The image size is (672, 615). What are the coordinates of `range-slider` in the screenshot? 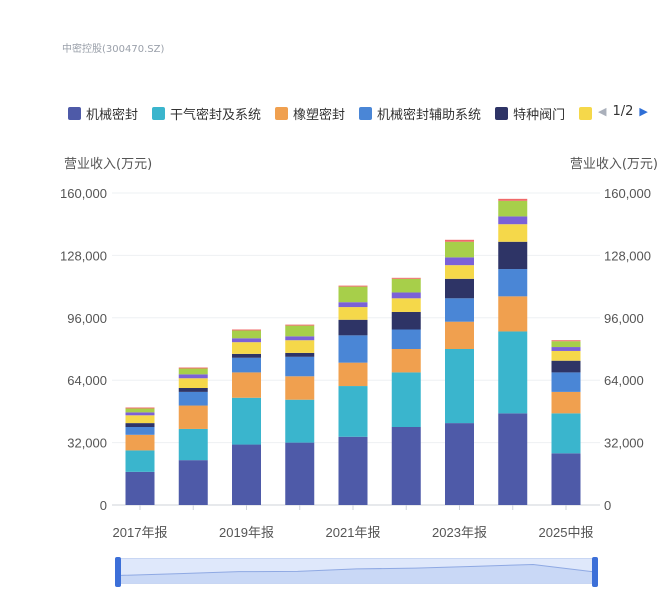 It's located at (356, 572).